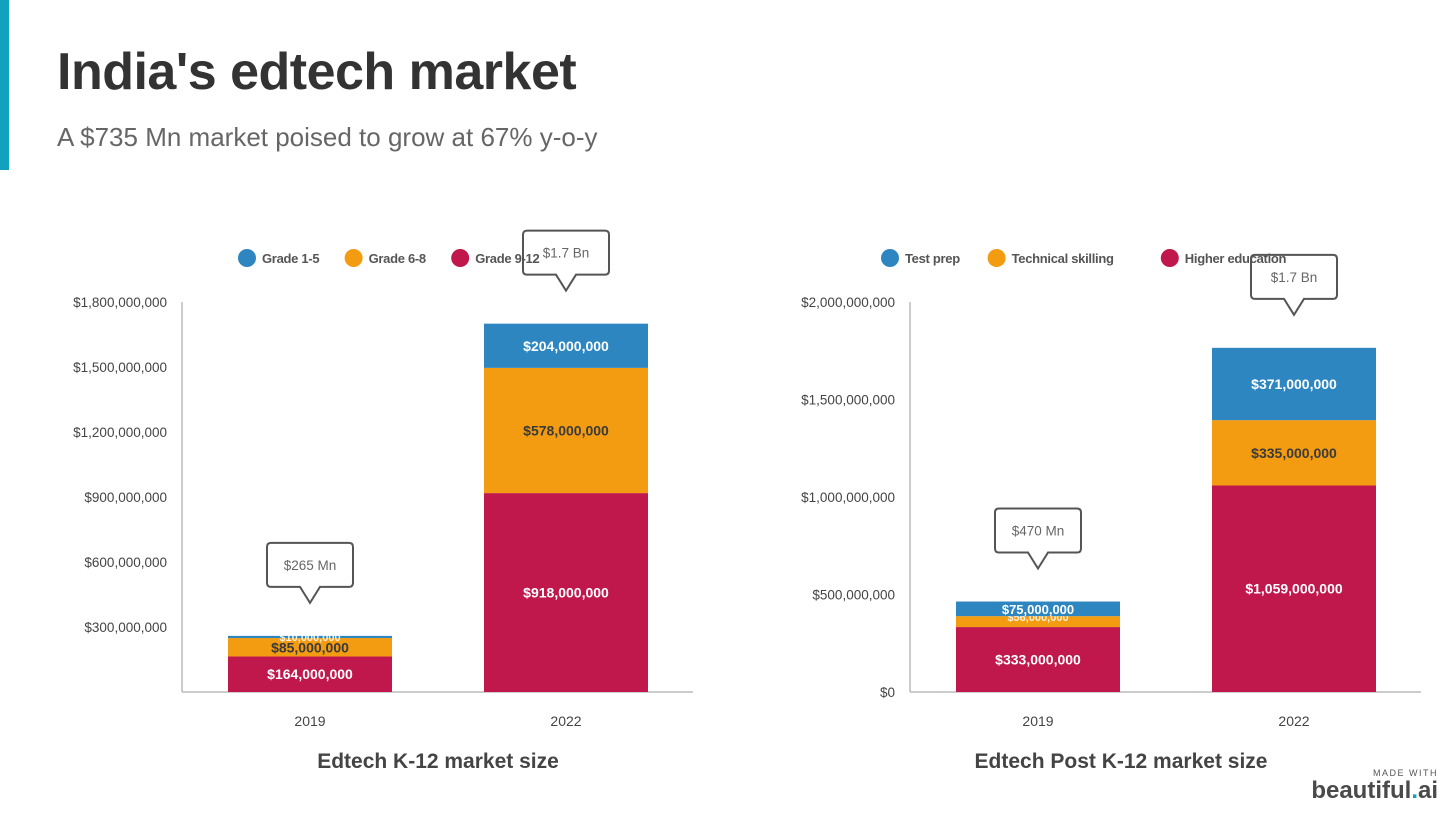  Describe the element at coordinates (1236, 258) in the screenshot. I see `postk12-legend-label: Higher education` at that location.